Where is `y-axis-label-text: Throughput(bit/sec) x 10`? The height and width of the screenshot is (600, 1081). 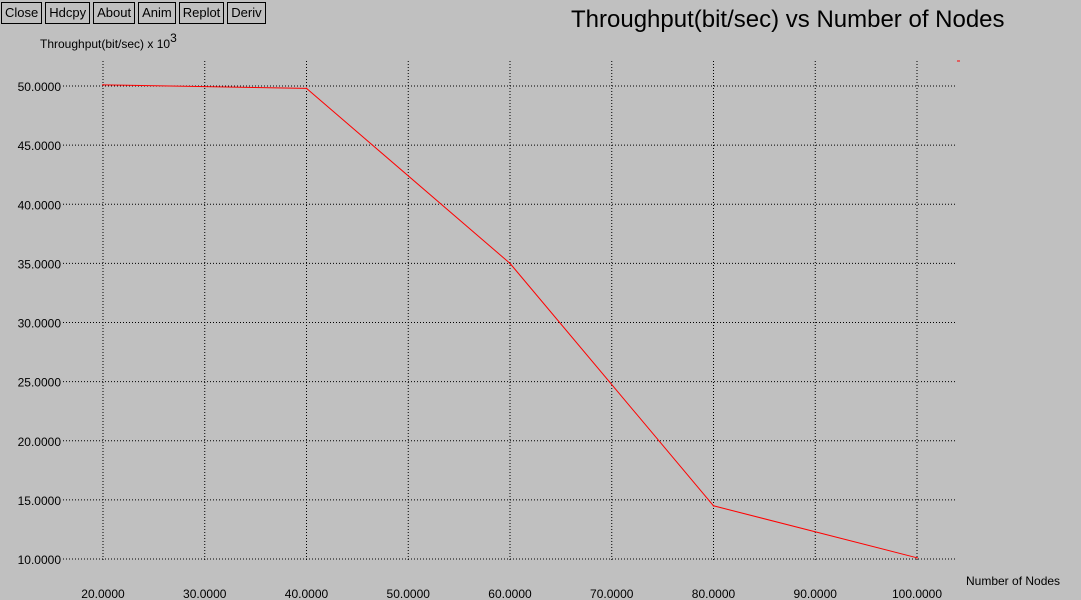 y-axis-label-text: Throughput(bit/sec) x 10 is located at coordinates (105, 44).